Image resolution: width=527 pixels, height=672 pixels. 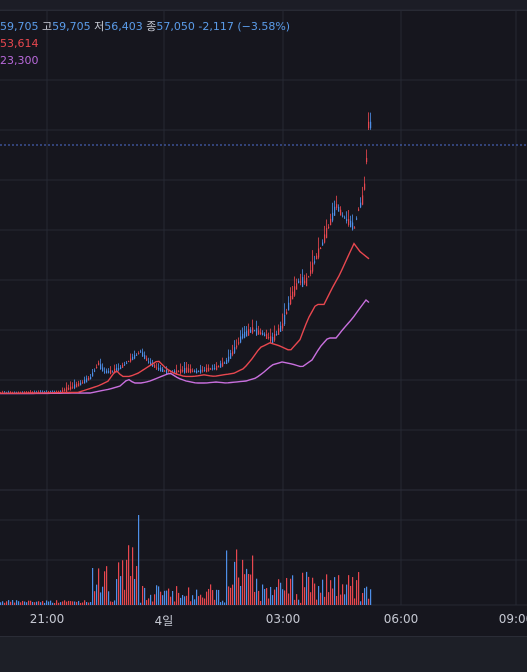 I want to click on ma2-legend: 23,300, so click(x=19, y=60).